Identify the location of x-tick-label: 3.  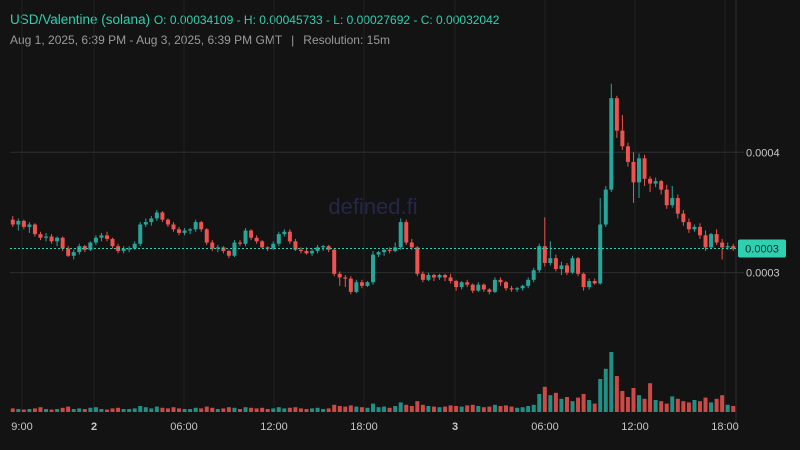
(455, 427).